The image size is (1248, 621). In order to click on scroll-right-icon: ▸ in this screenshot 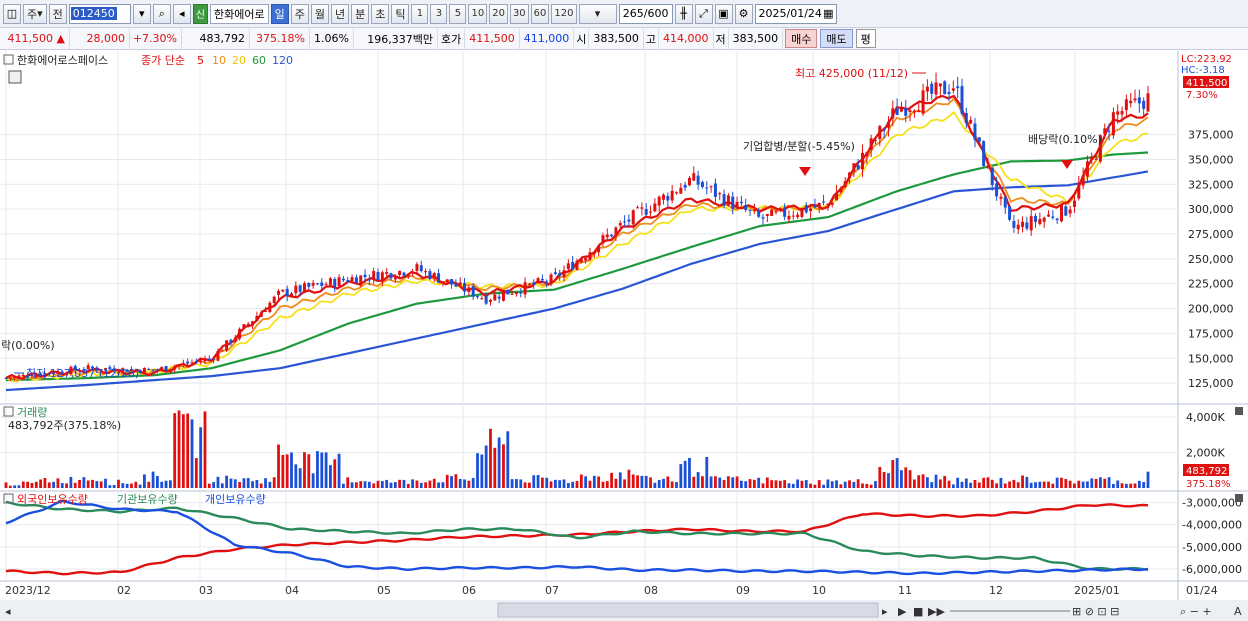, I will do `click(885, 611)`.